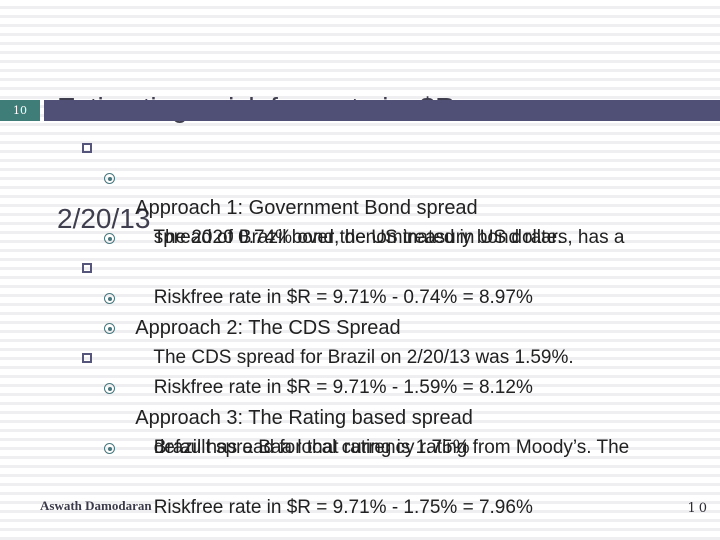 The height and width of the screenshot is (540, 720). What do you see at coordinates (382, 110) in the screenshot?
I see `header-accent-bar` at bounding box center [382, 110].